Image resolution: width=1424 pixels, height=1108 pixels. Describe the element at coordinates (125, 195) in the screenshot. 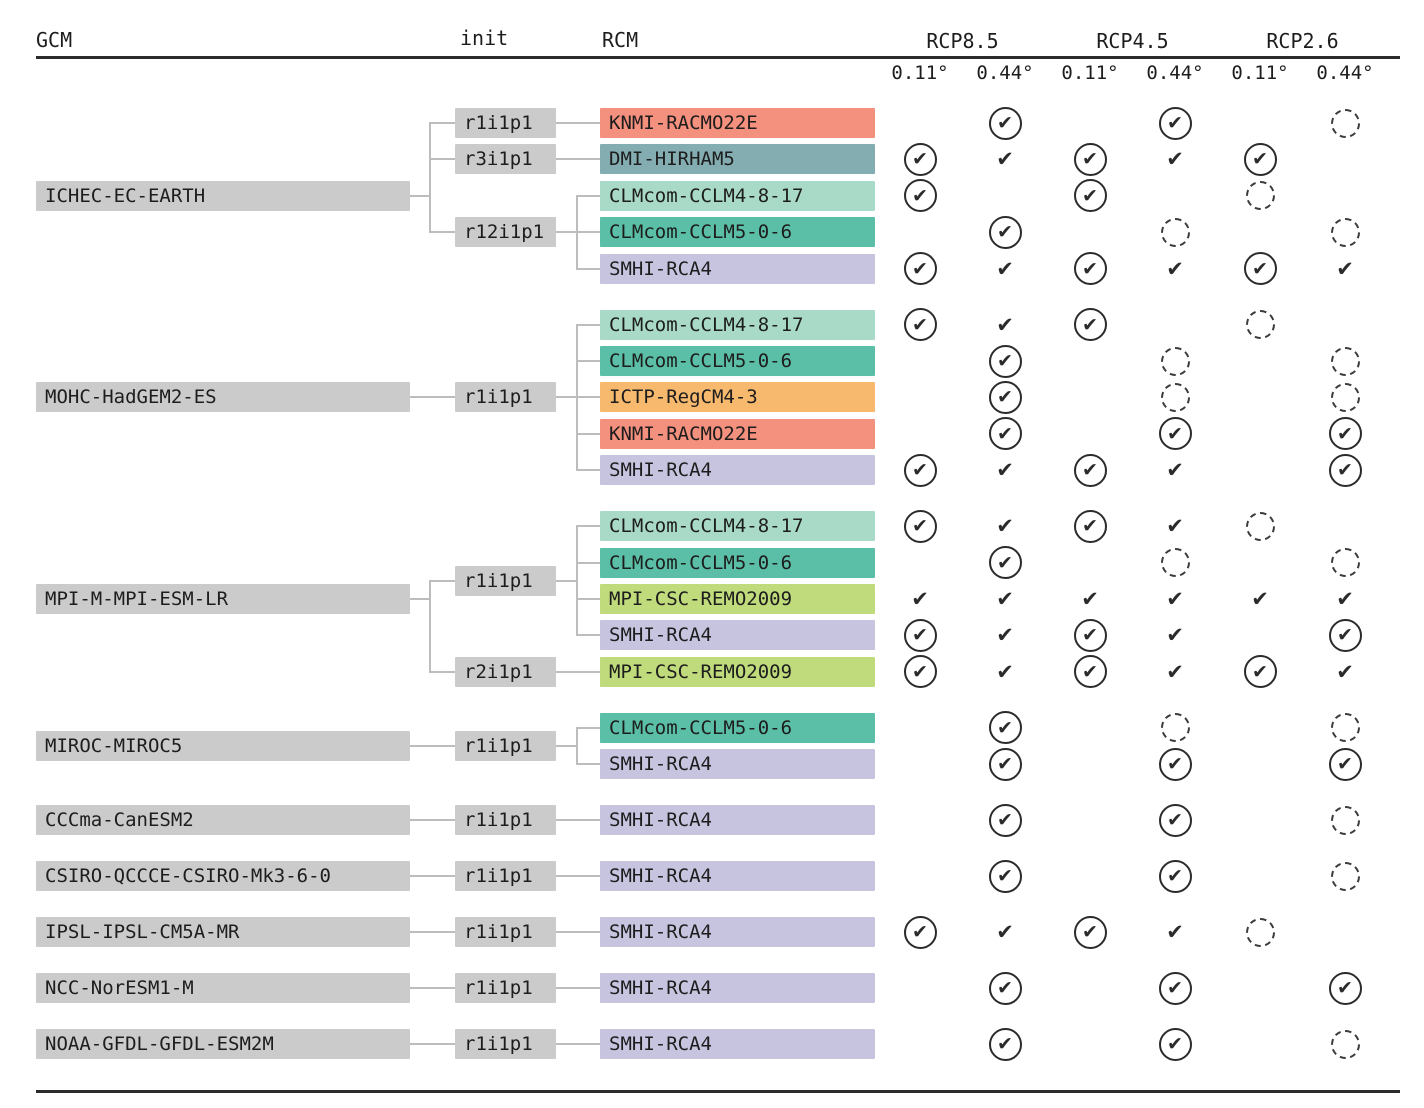

I see `gcm-box-label: ICHEC-EC-EARTH` at that location.